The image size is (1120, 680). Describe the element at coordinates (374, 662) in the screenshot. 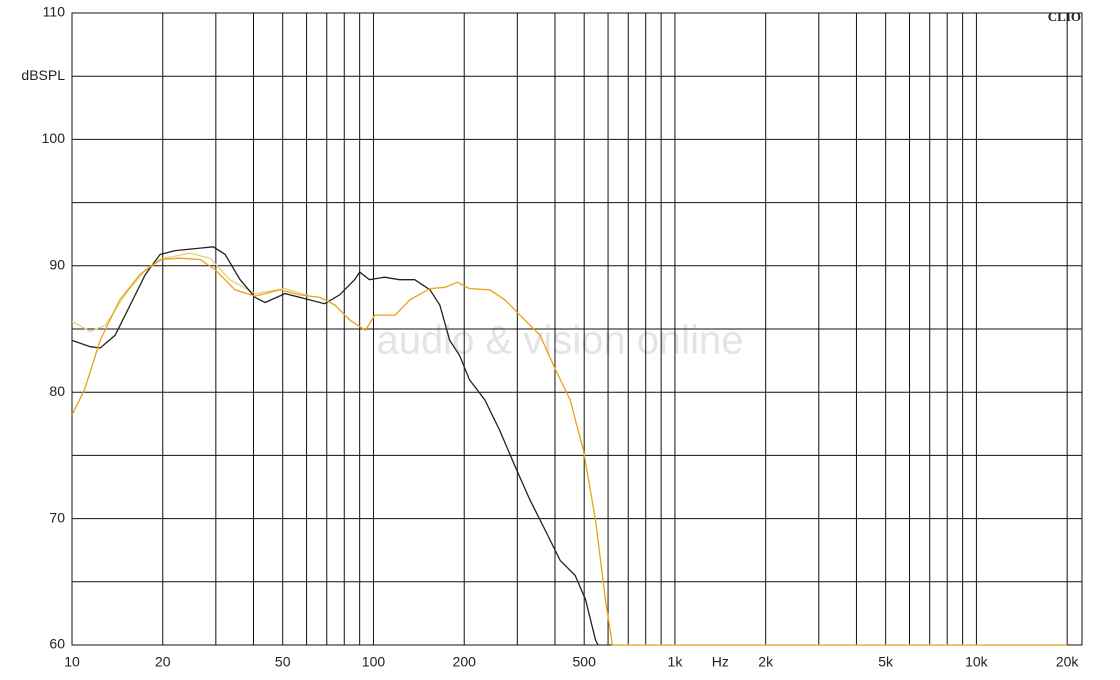

I see `x-tick-label: 100` at that location.